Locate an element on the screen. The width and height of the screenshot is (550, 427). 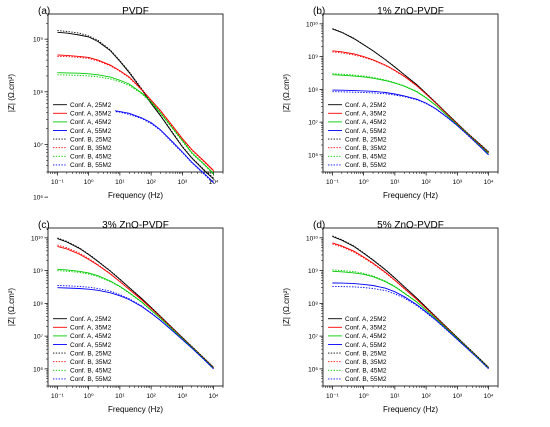
chart-title: 5% ZnO-PVDF is located at coordinates (410, 225).